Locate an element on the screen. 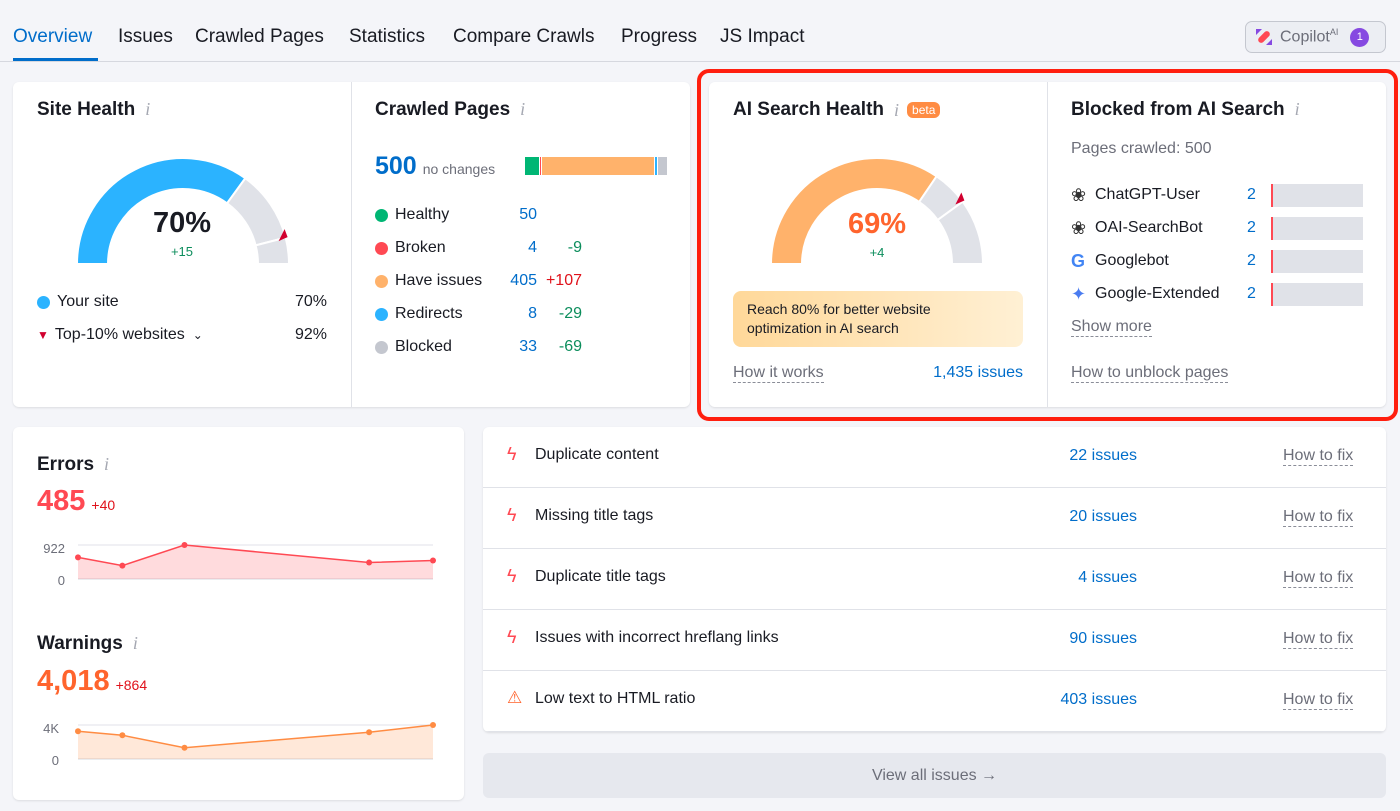 The width and height of the screenshot is (1400, 811). beta-badge: beta is located at coordinates (924, 110).